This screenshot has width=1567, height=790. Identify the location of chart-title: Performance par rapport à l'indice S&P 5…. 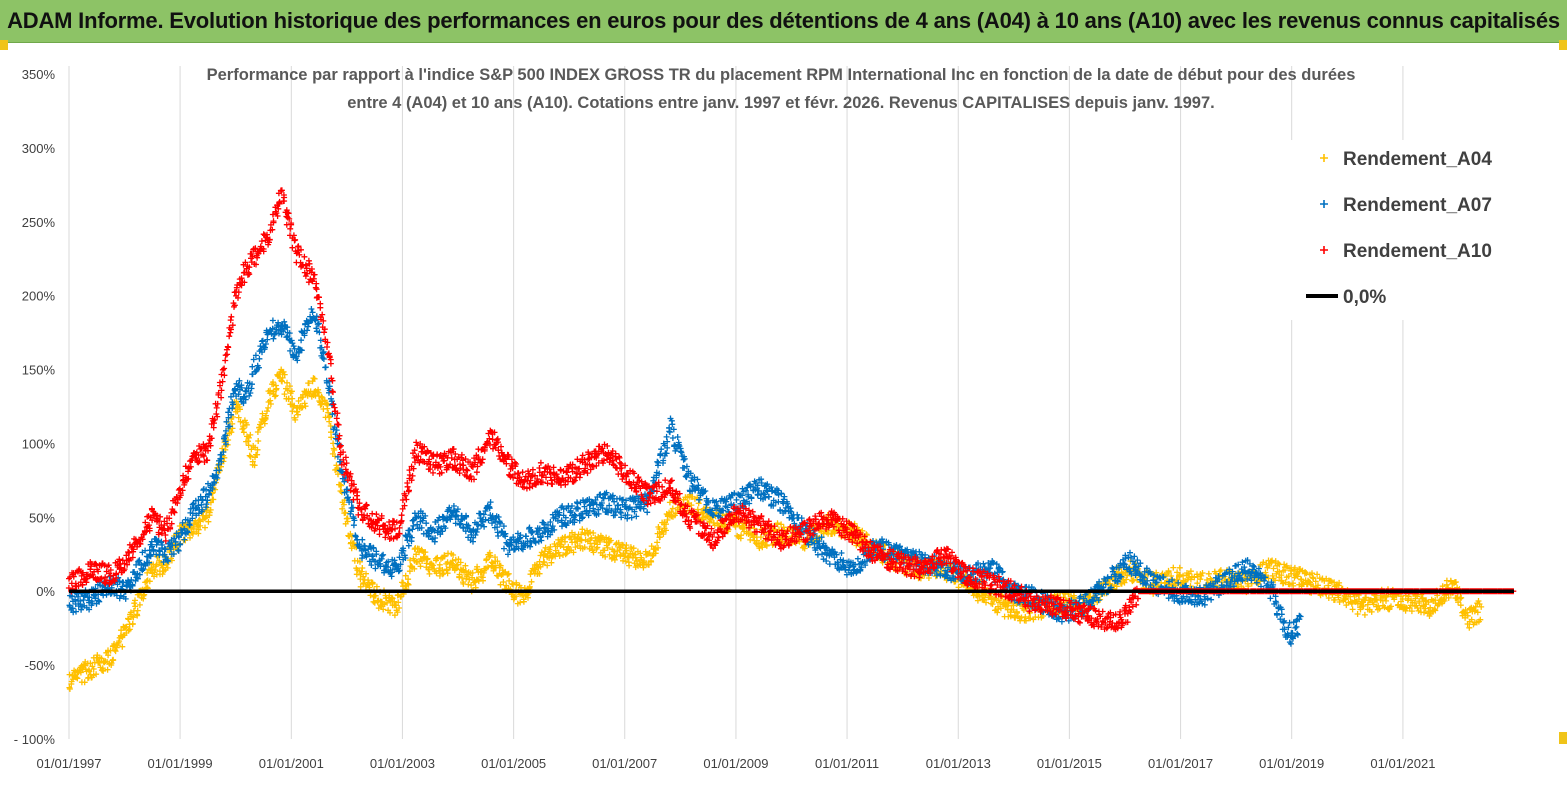
(781, 89).